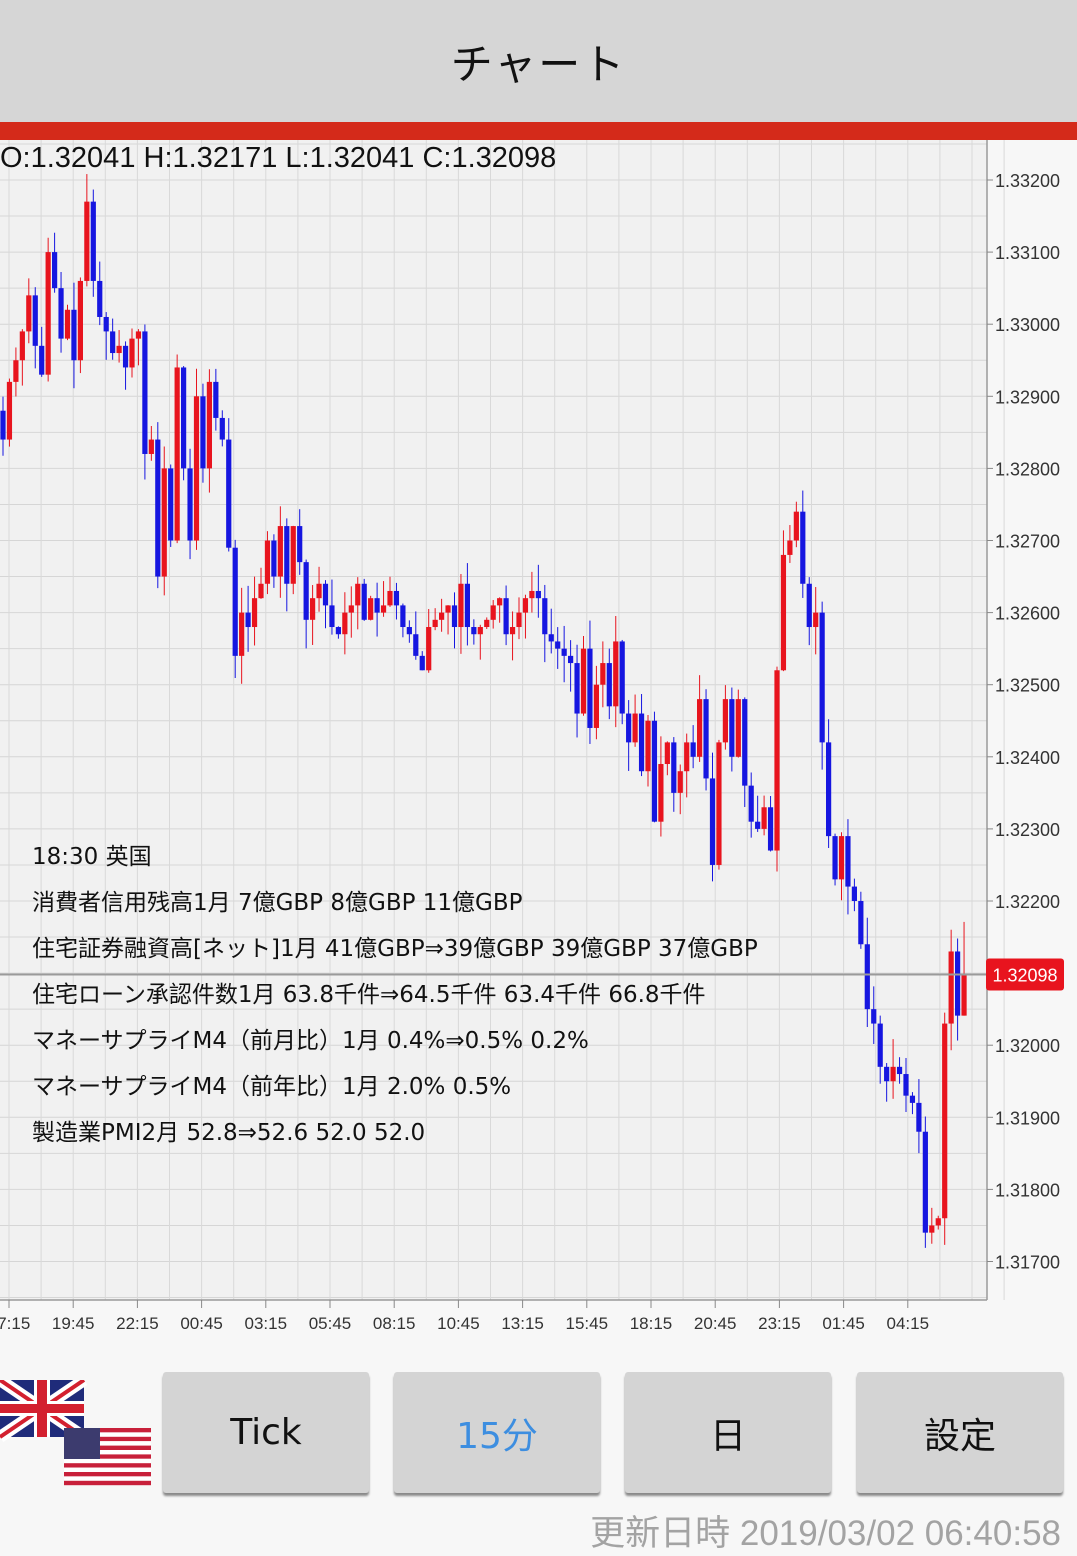 Image resolution: width=1077 pixels, height=1556 pixels. I want to click on gbp-usd-flags-icon, so click(75, 1430).